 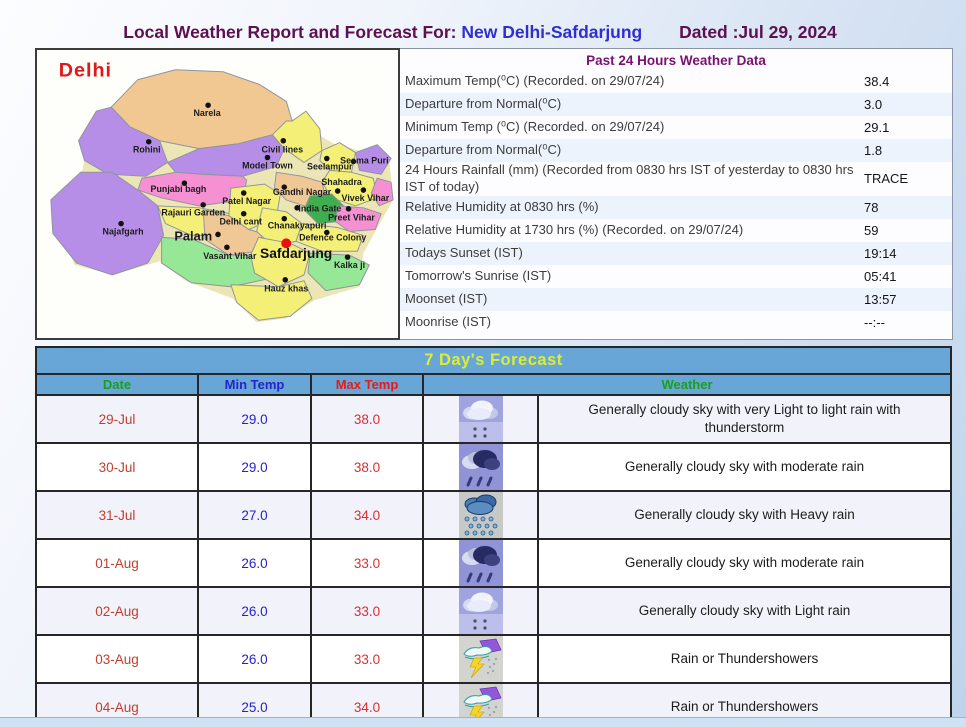 What do you see at coordinates (744, 659) in the screenshot?
I see `weather-description-cell: Rain or Thundershowers` at bounding box center [744, 659].